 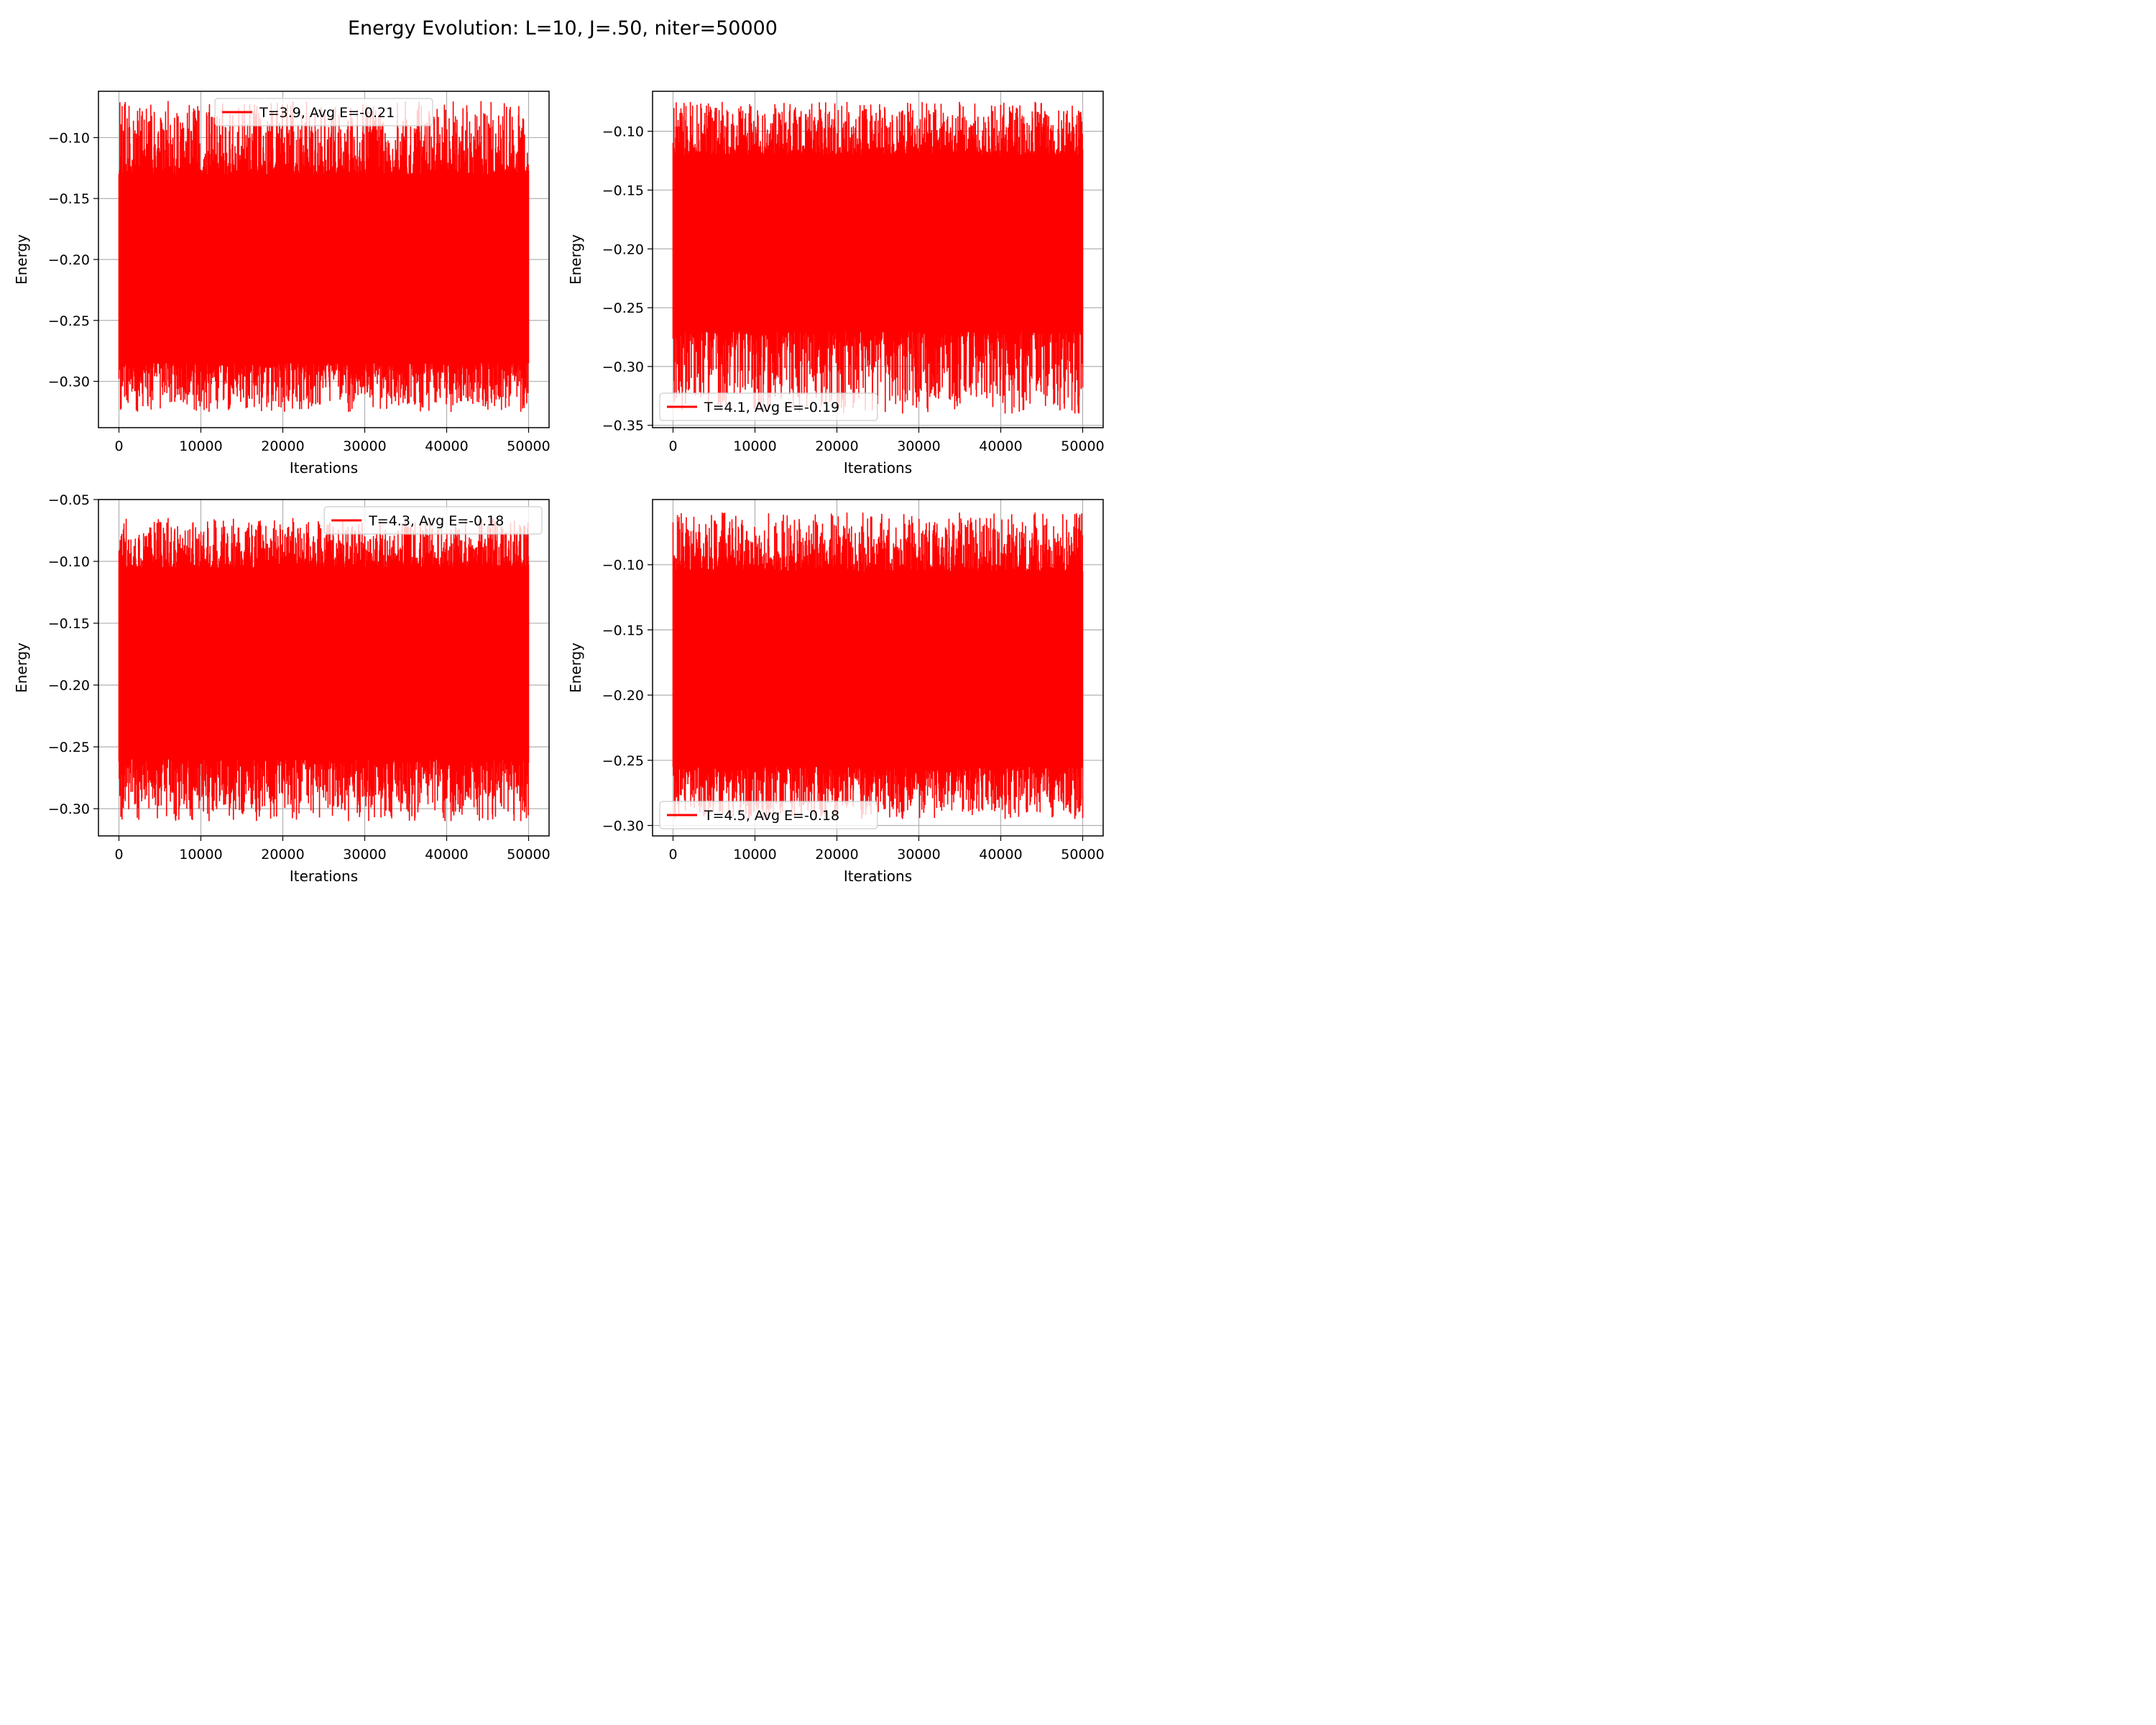 I want to click on legend-label: T=4.1, Avg E=-0.19, so click(x=771, y=407).